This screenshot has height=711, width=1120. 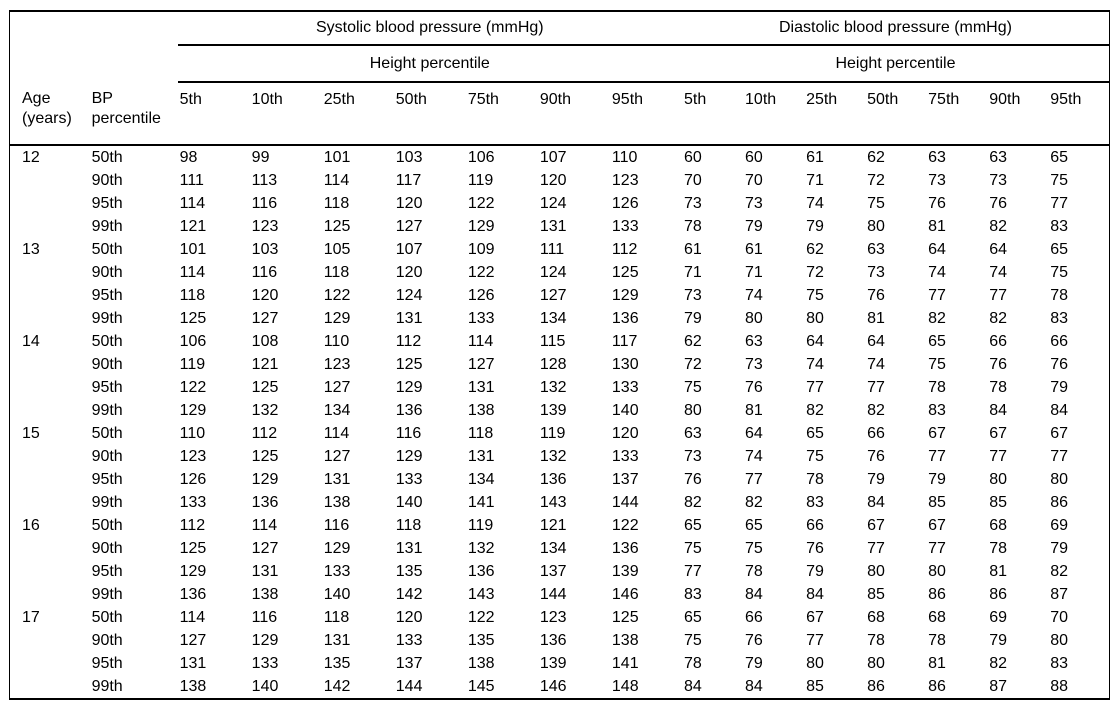 I want to click on systolic-value-cell: 146, so click(x=553, y=686).